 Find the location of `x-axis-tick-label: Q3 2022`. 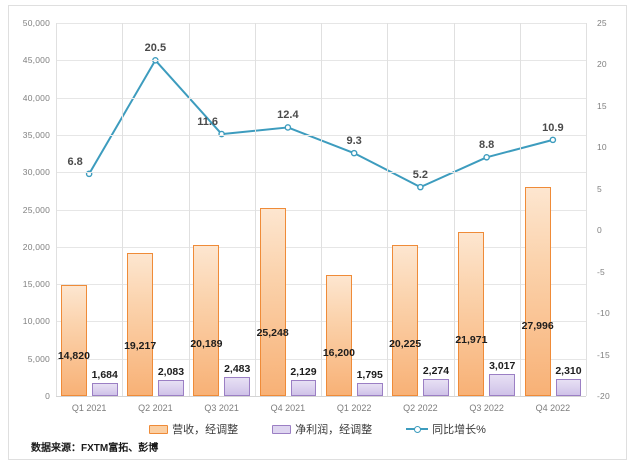

x-axis-tick-label: Q3 2022 is located at coordinates (486, 408).